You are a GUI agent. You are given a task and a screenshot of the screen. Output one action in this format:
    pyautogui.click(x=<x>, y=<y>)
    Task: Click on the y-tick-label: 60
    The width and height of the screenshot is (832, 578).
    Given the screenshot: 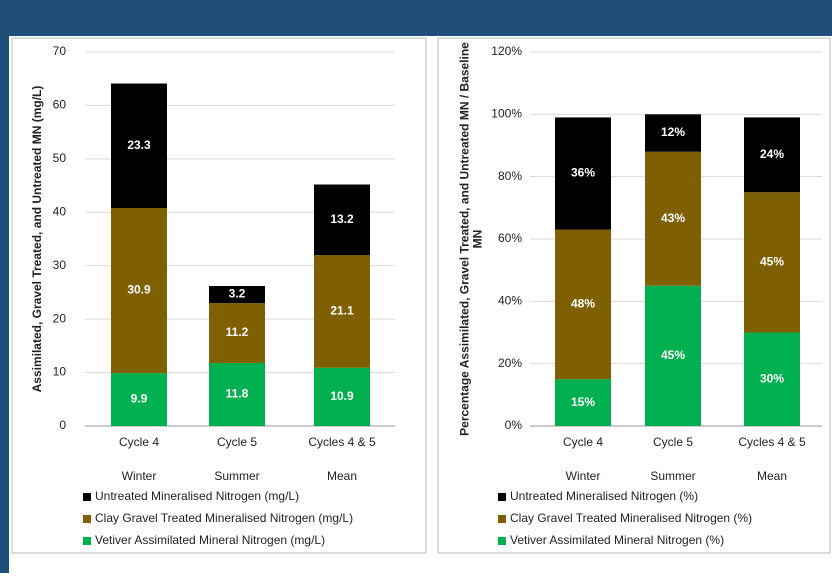 What is the action you would take?
    pyautogui.click(x=60, y=105)
    